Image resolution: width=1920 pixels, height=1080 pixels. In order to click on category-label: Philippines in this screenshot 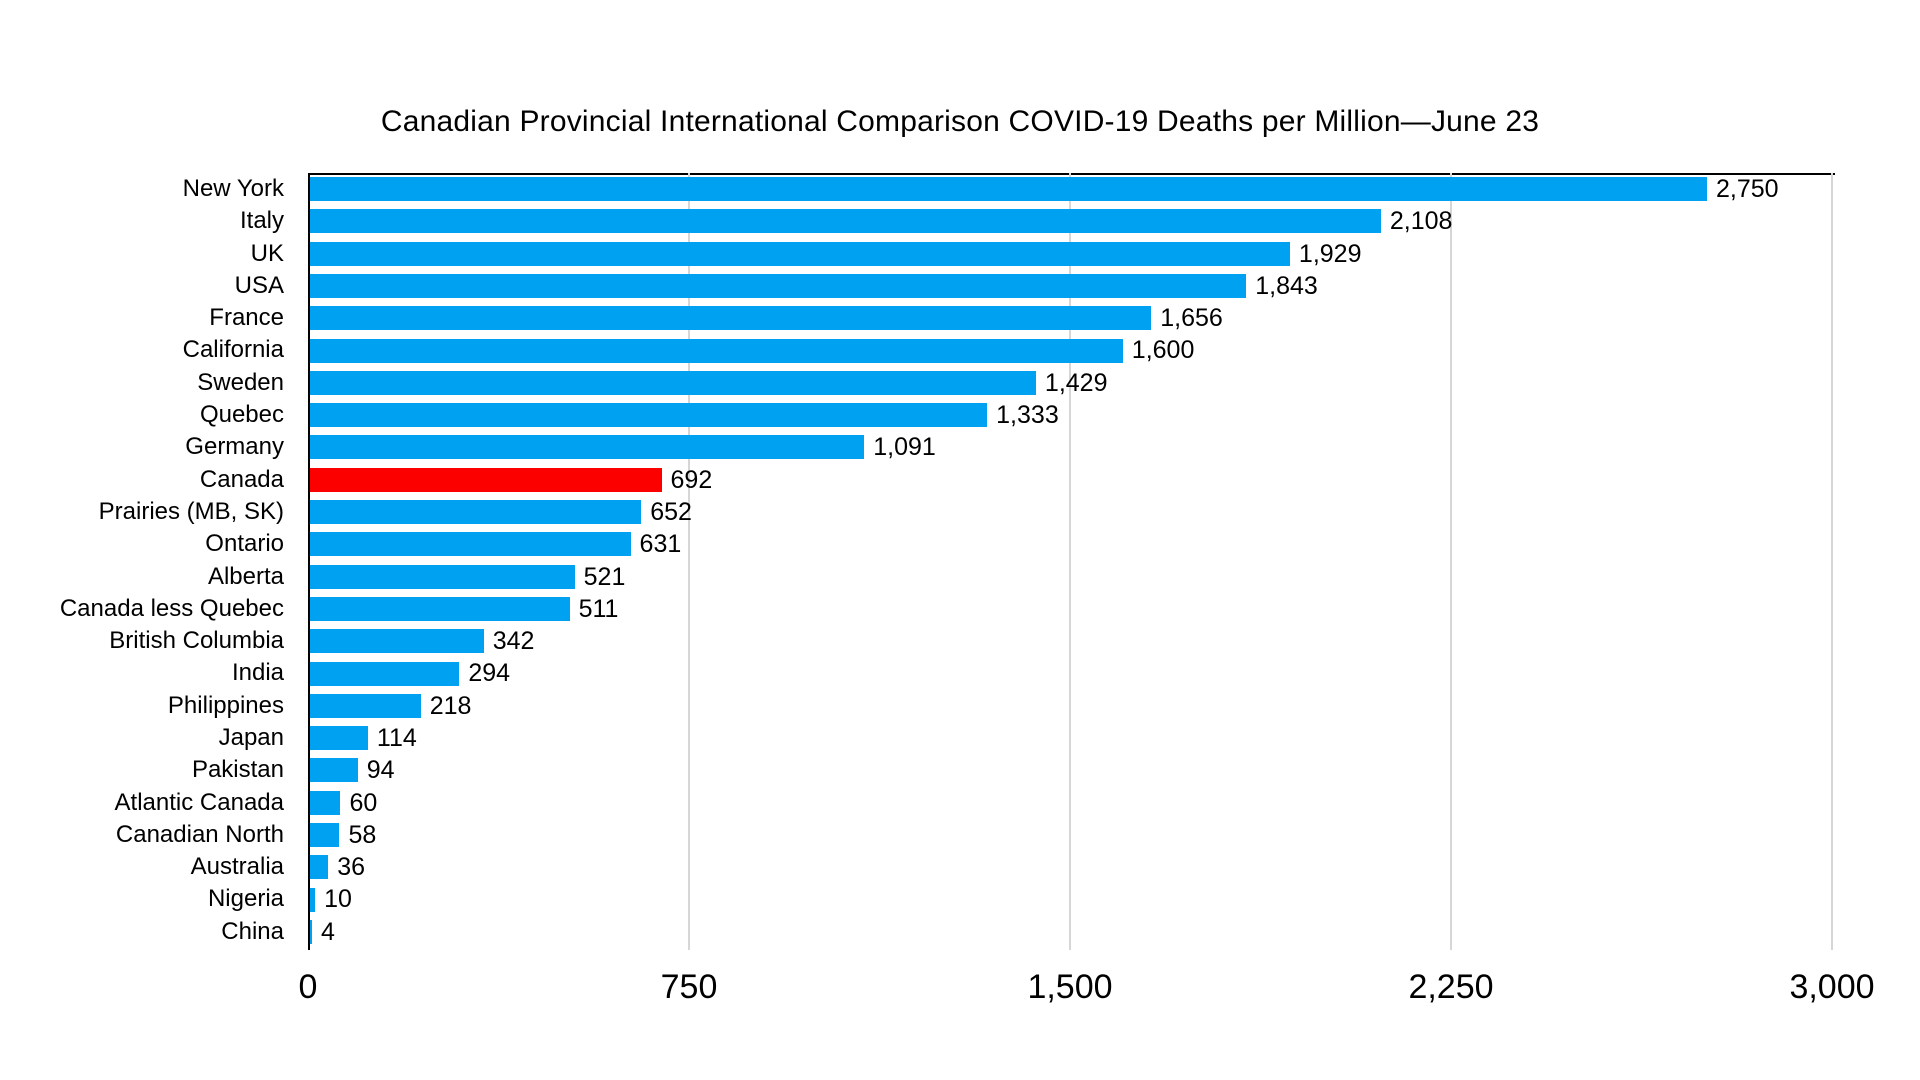, I will do `click(225, 705)`.